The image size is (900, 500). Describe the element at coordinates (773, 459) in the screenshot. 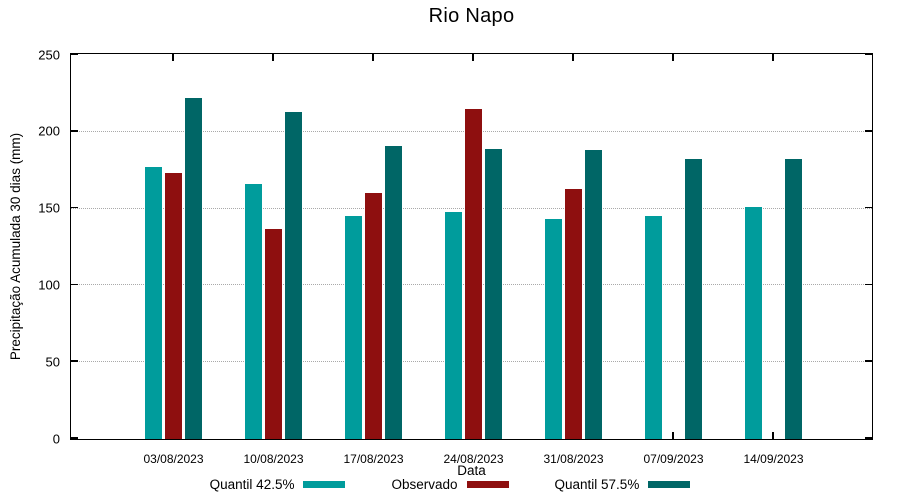

I see `x-tick-label: 14/09/2023` at that location.